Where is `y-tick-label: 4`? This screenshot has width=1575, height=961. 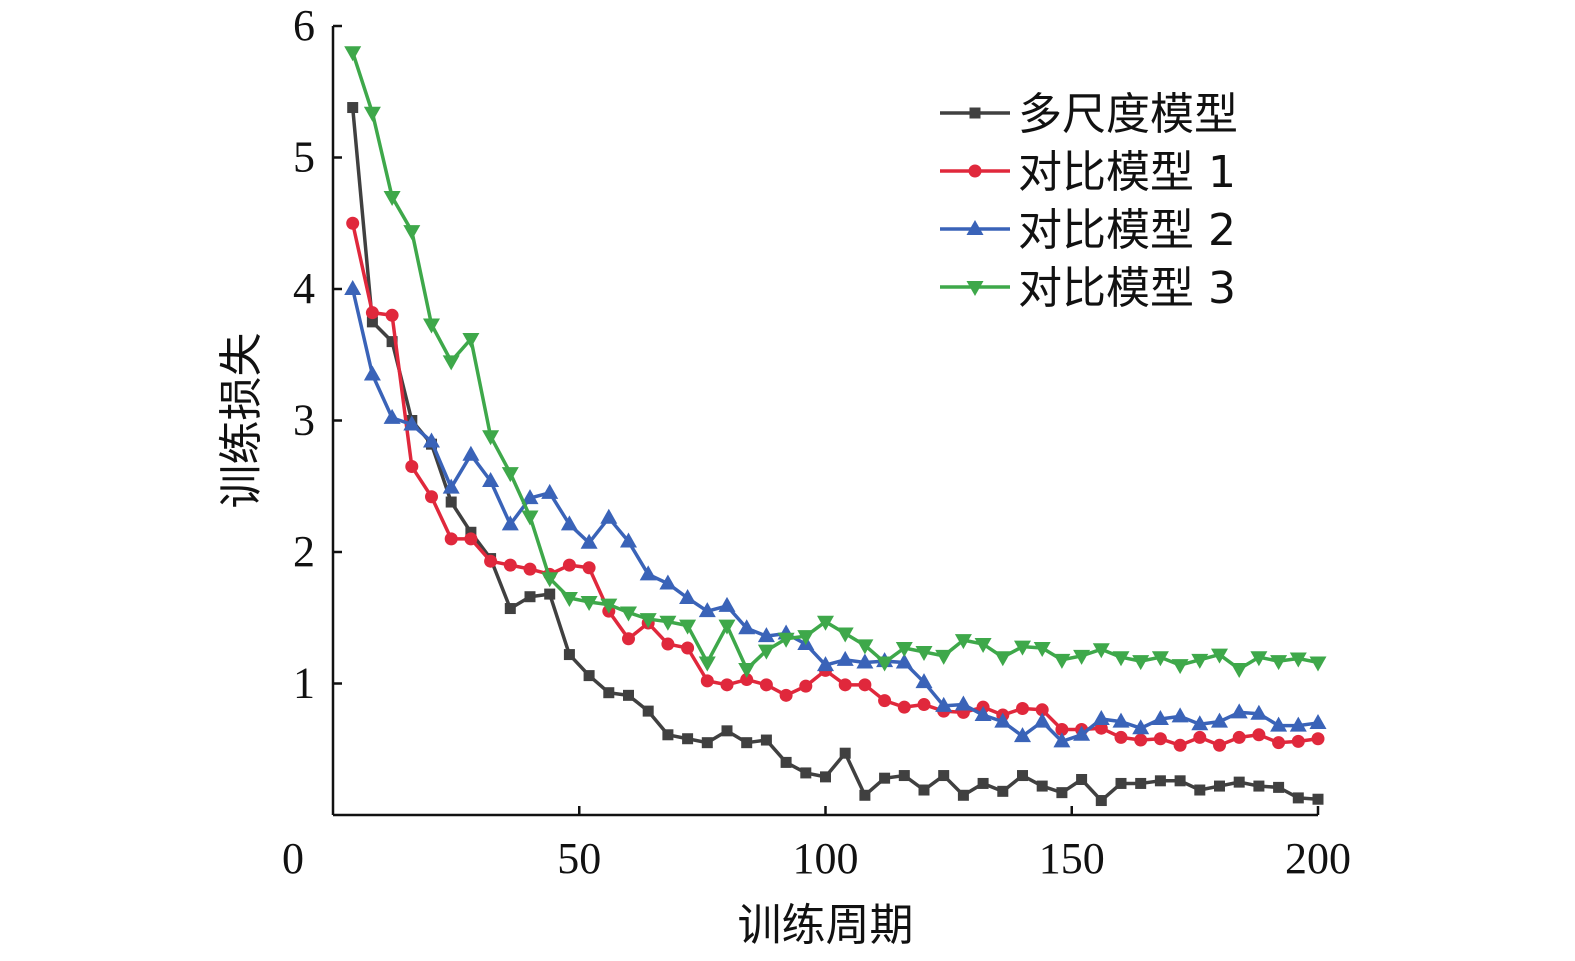
y-tick-label: 4 is located at coordinates (304, 288).